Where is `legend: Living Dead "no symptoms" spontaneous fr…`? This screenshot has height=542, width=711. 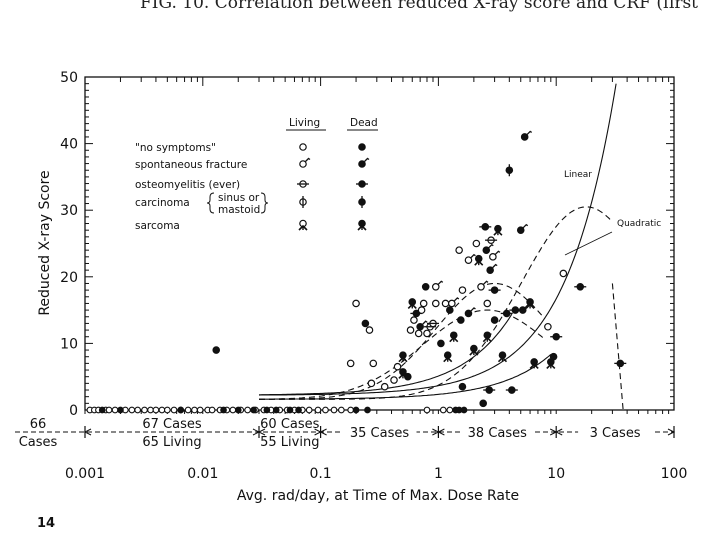 legend: Living Dead "no symptoms" spontaneous fr… is located at coordinates (256, 174).